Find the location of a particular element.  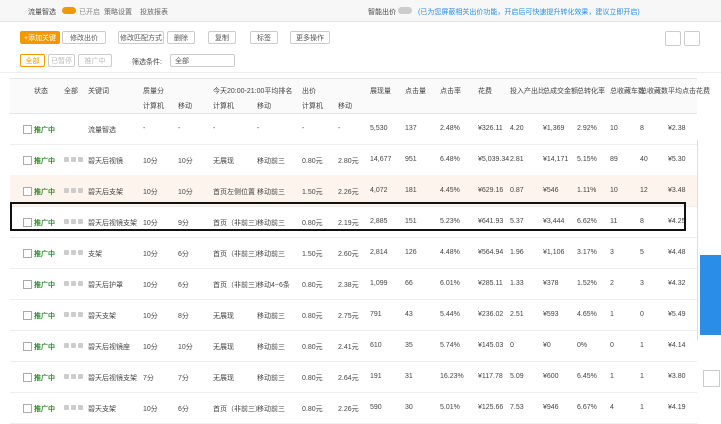

settings-button is located at coordinates (673, 38).